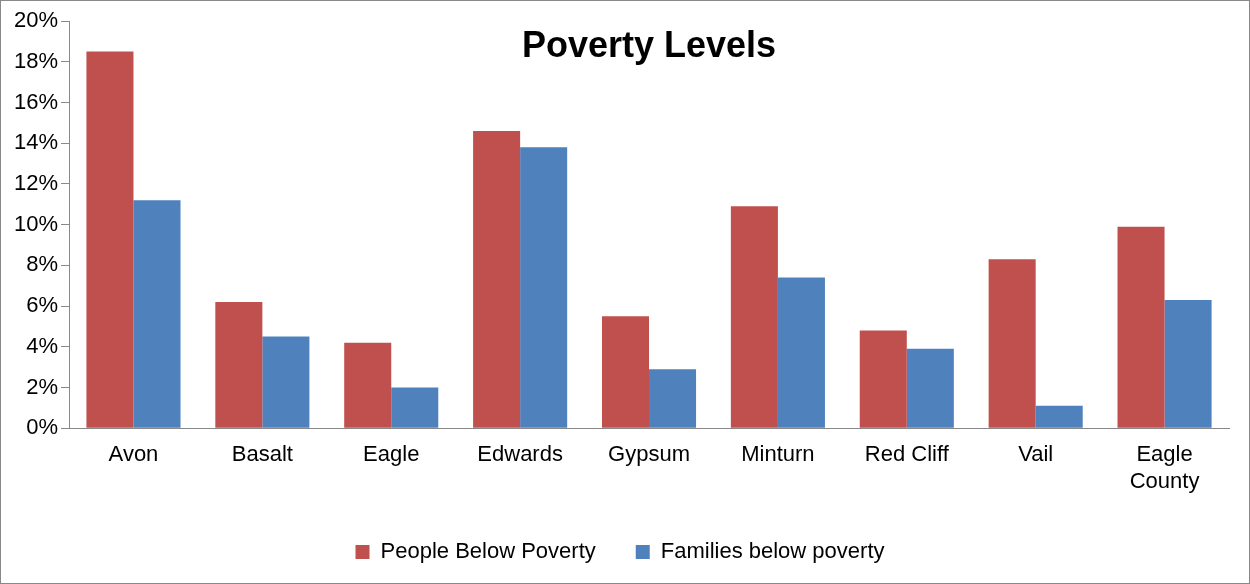  What do you see at coordinates (42, 305) in the screenshot?
I see `y-tick-label: 6%` at bounding box center [42, 305].